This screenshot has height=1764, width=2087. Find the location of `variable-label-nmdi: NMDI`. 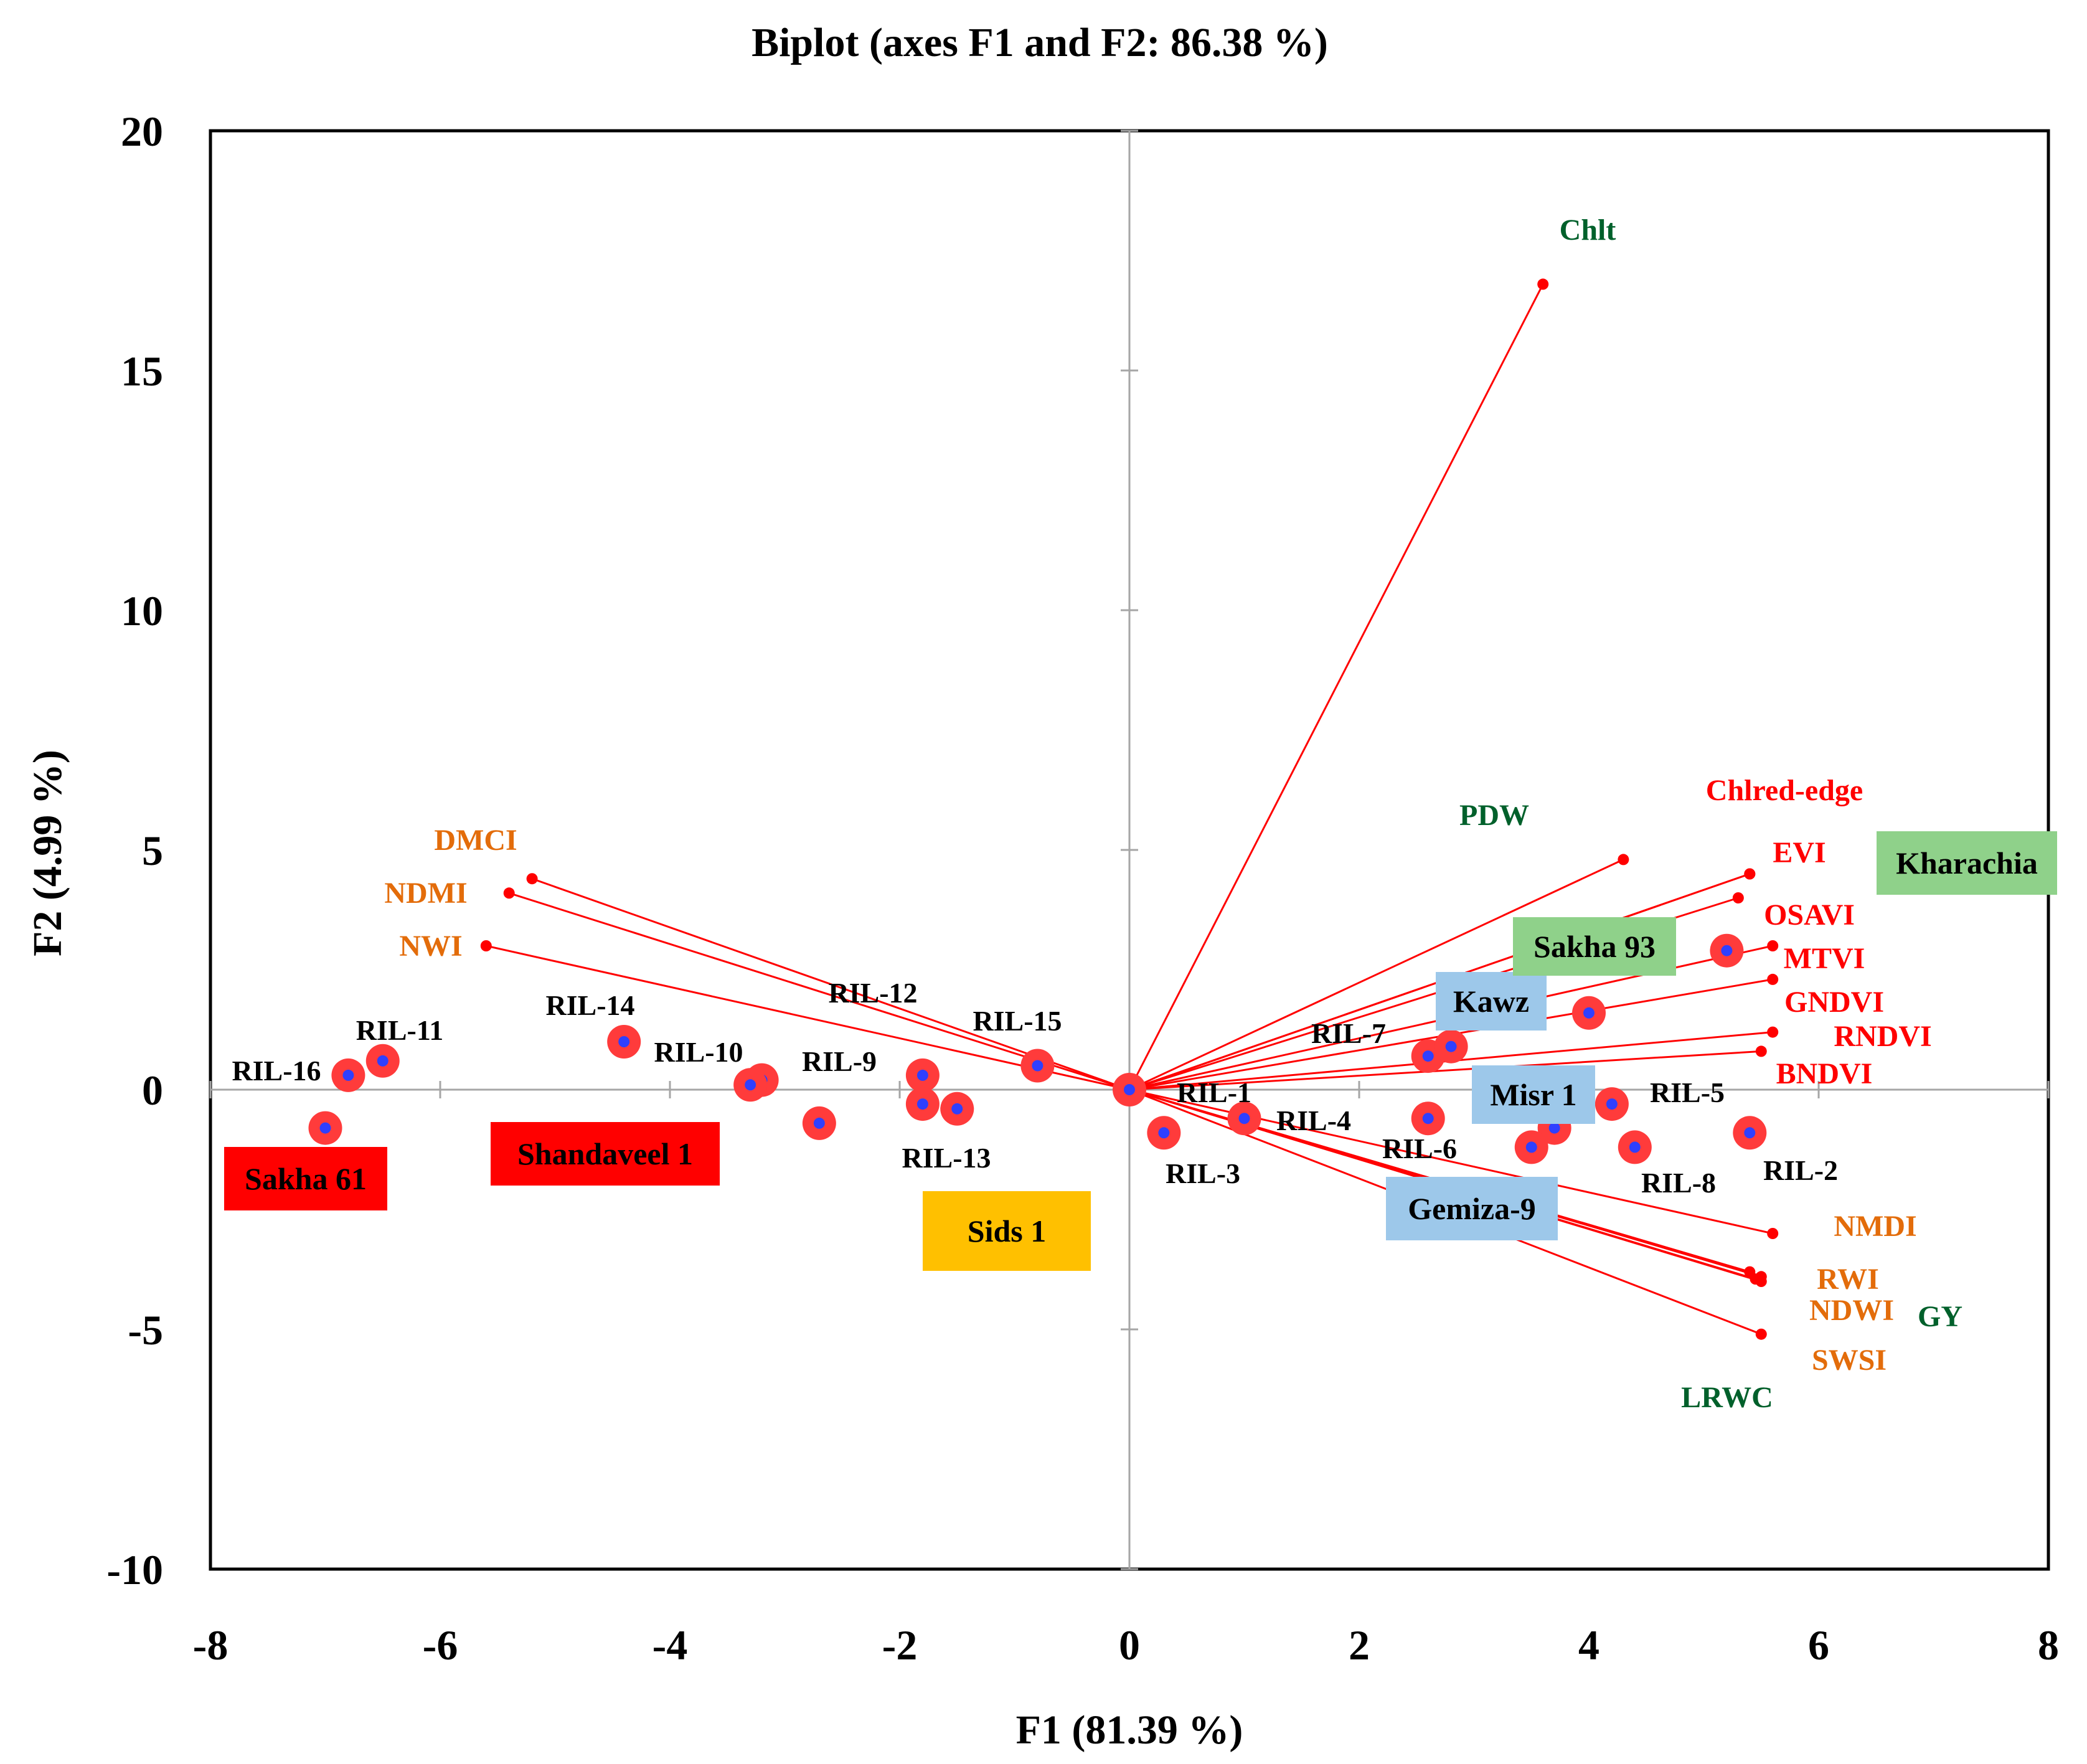

variable-label-nmdi: NMDI is located at coordinates (1875, 1227).